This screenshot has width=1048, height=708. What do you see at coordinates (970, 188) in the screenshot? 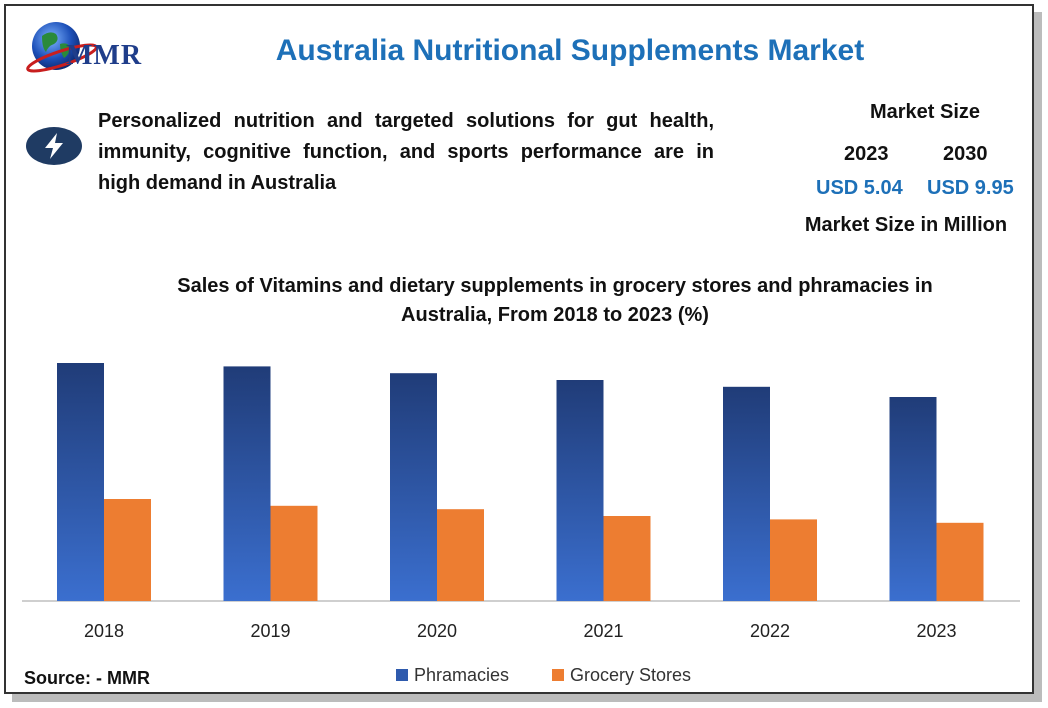
I see `value-2030: USD 9.95` at bounding box center [970, 188].